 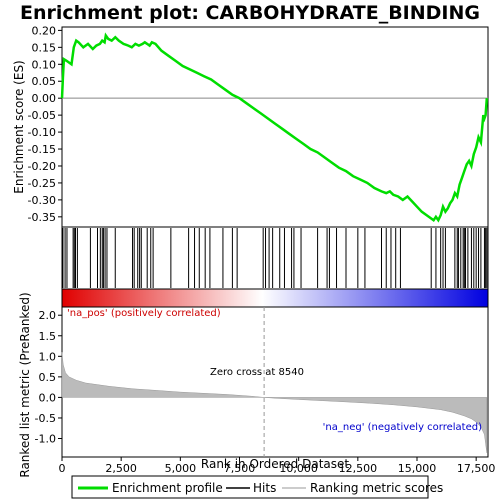 I want to click on na-neg-label: 'na_neg' (negatively correlated), so click(x=402, y=427).